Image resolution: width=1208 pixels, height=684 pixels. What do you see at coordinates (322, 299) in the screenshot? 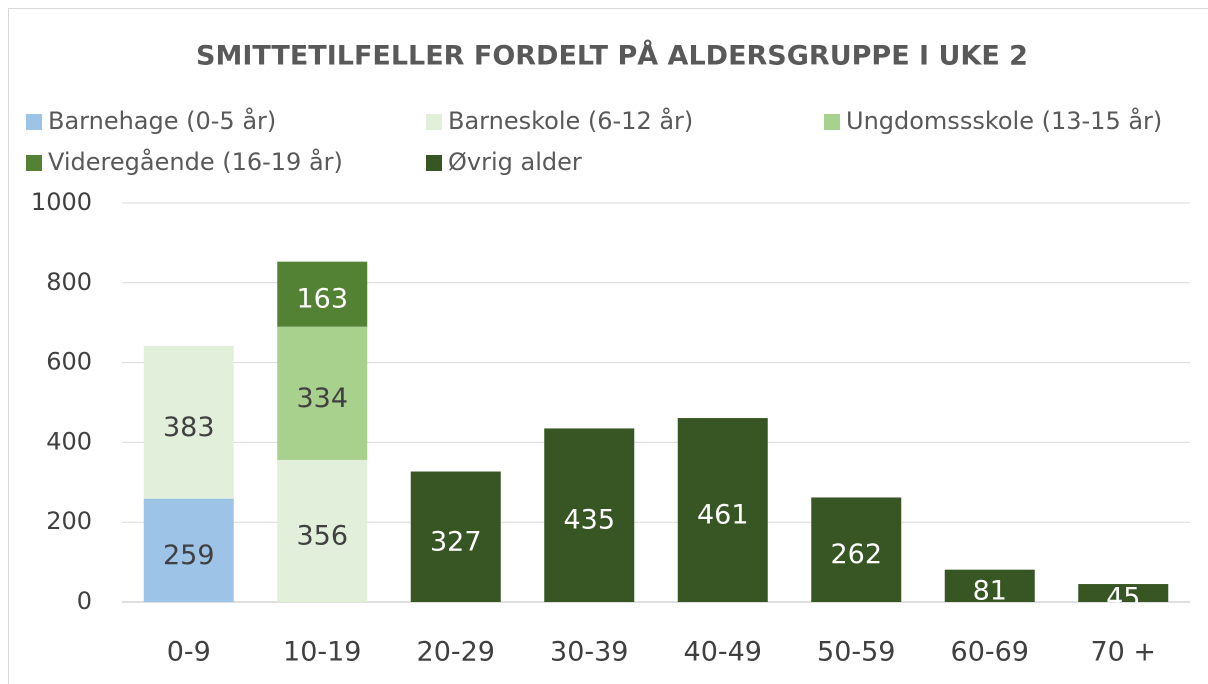
I see `data-label: 163` at bounding box center [322, 299].